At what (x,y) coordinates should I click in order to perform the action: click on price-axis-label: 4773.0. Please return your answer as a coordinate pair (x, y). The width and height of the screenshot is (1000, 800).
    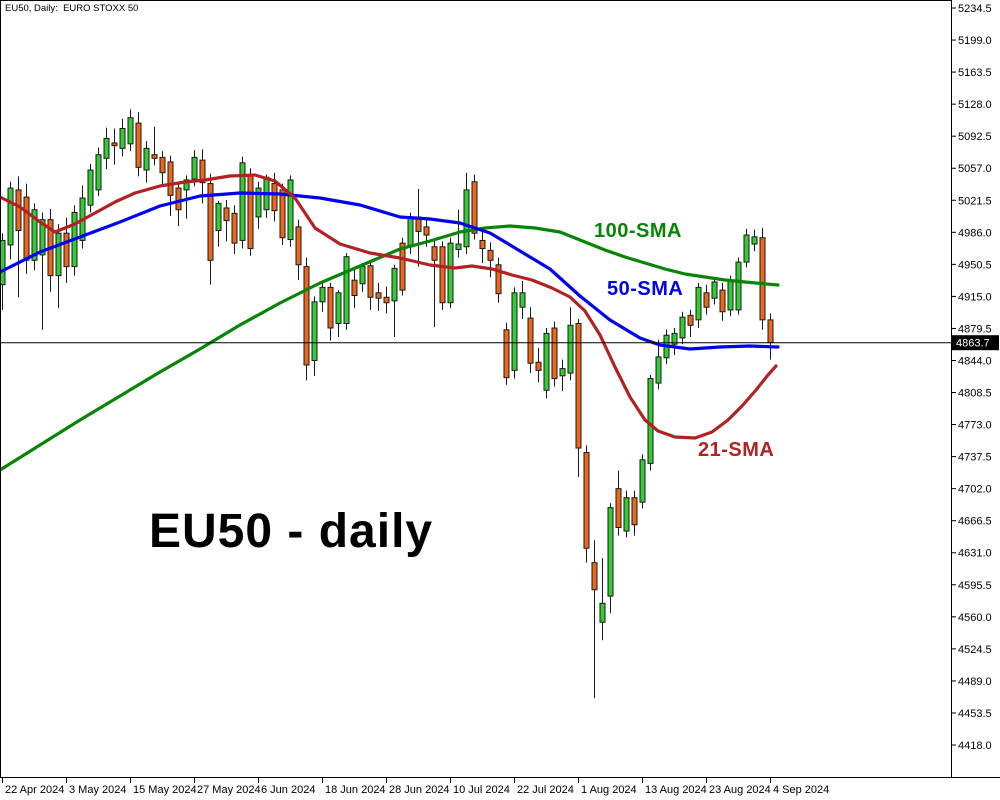
    Looking at the image, I should click on (975, 426).